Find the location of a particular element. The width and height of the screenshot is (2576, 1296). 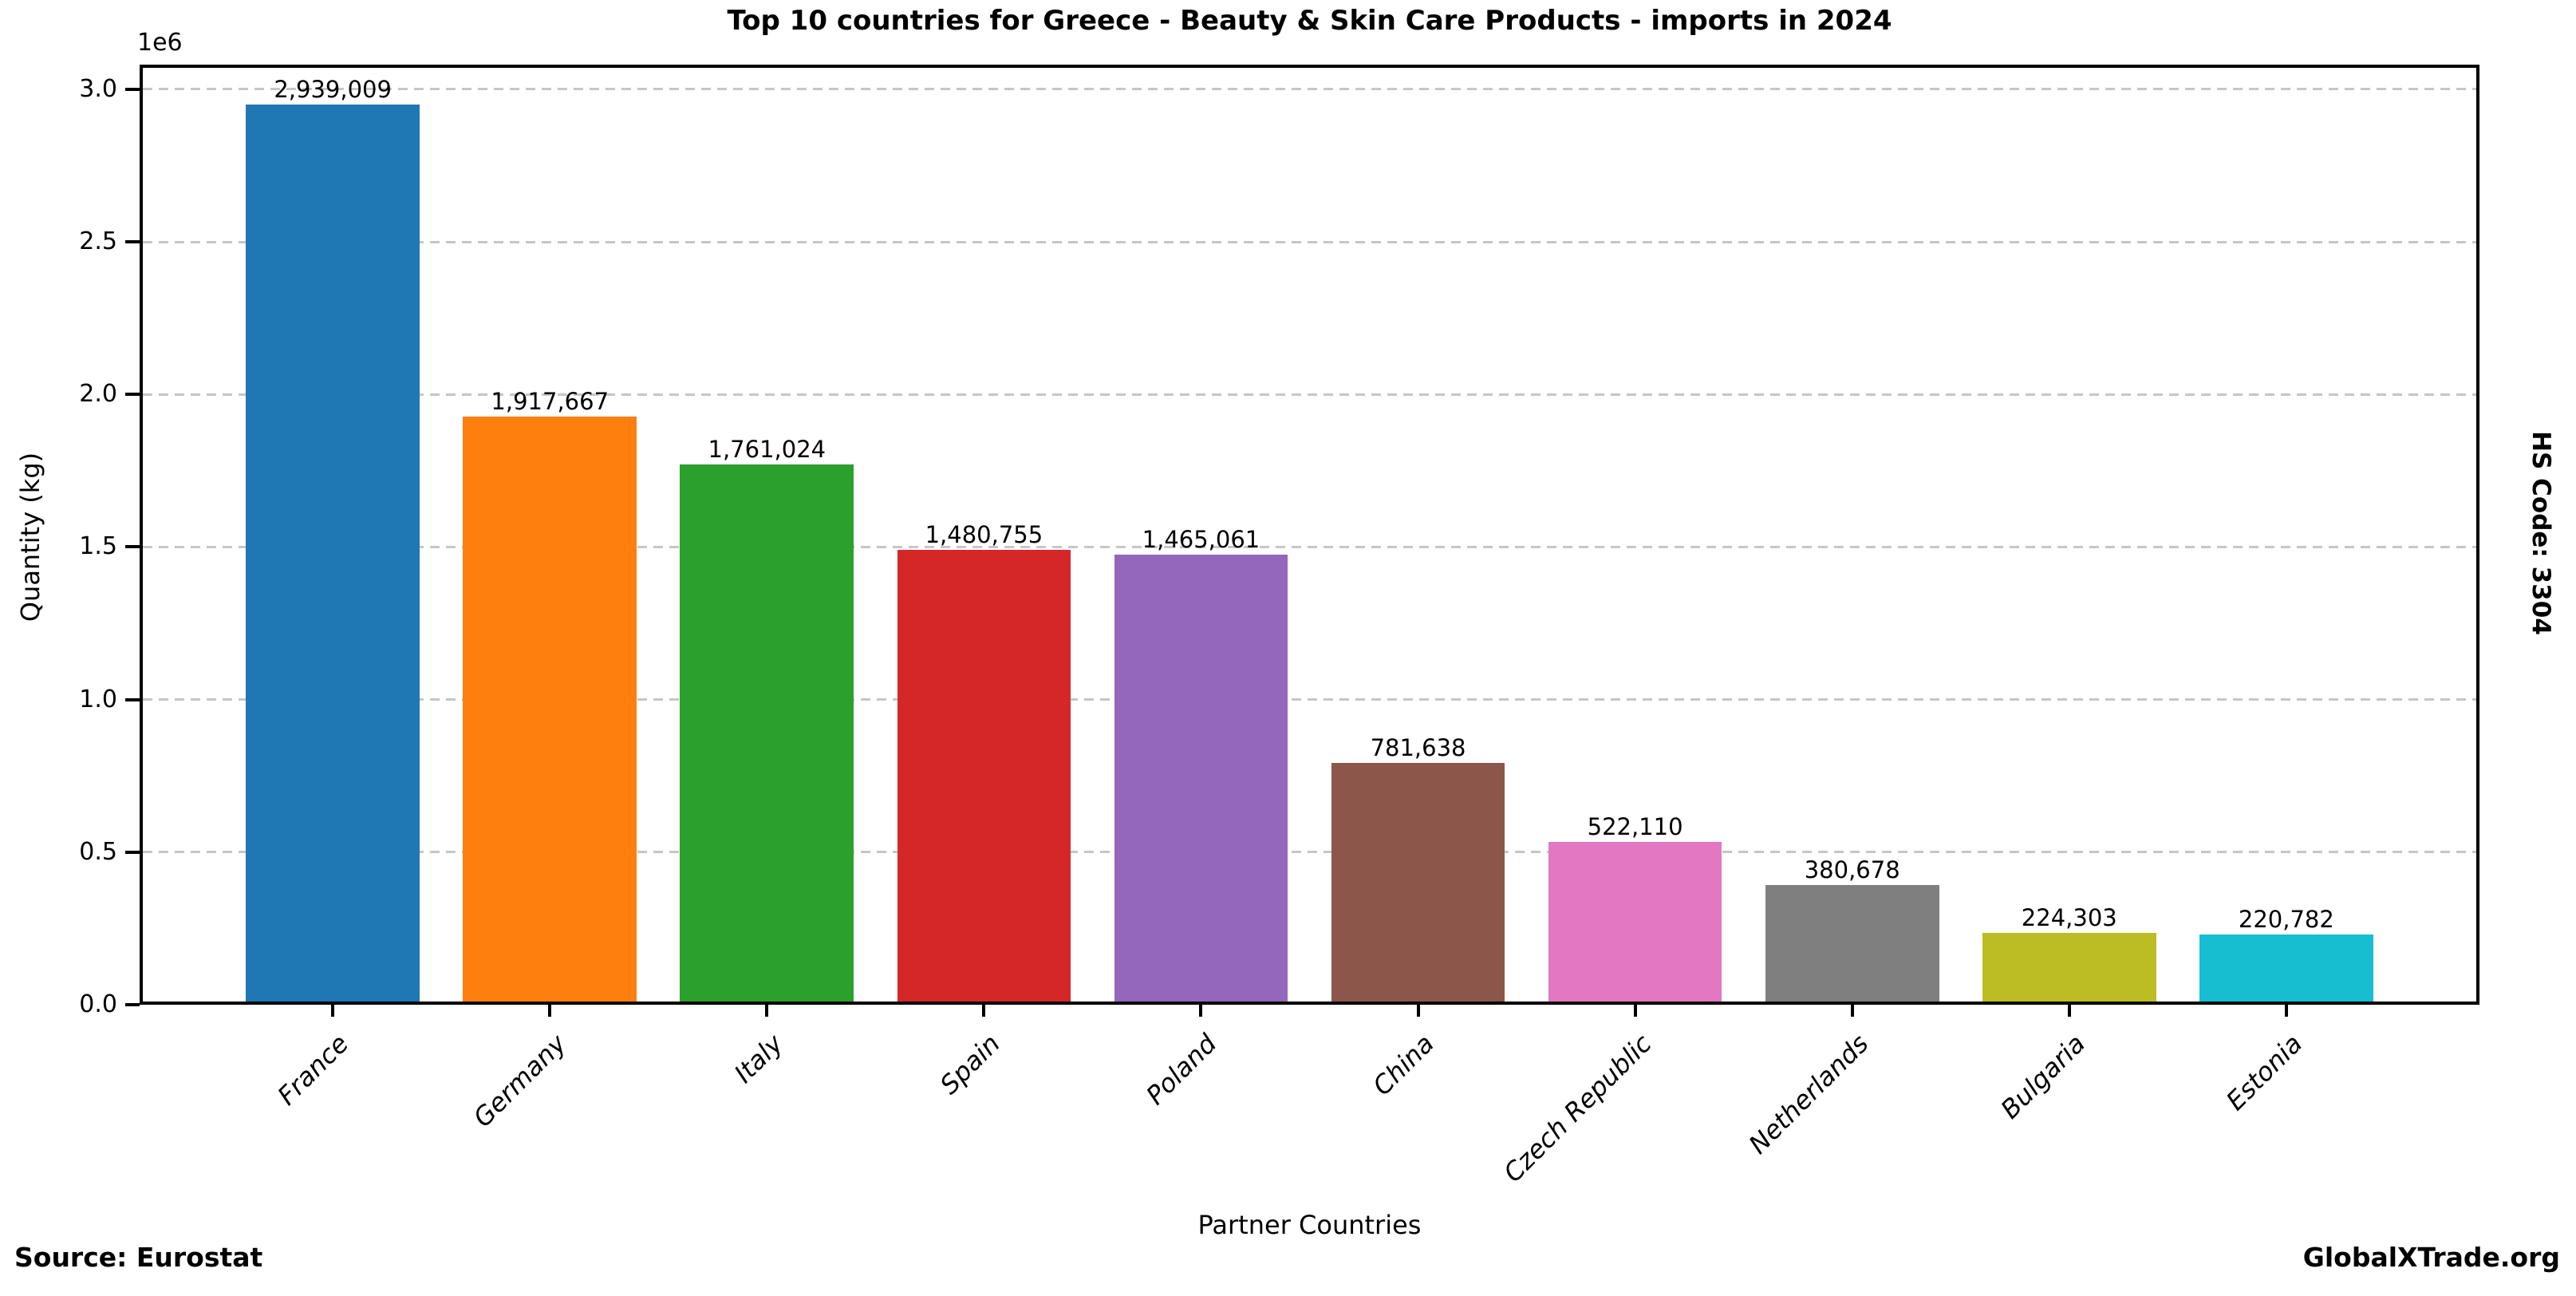

x-tick-label: Estonia is located at coordinates (2104, 1070).